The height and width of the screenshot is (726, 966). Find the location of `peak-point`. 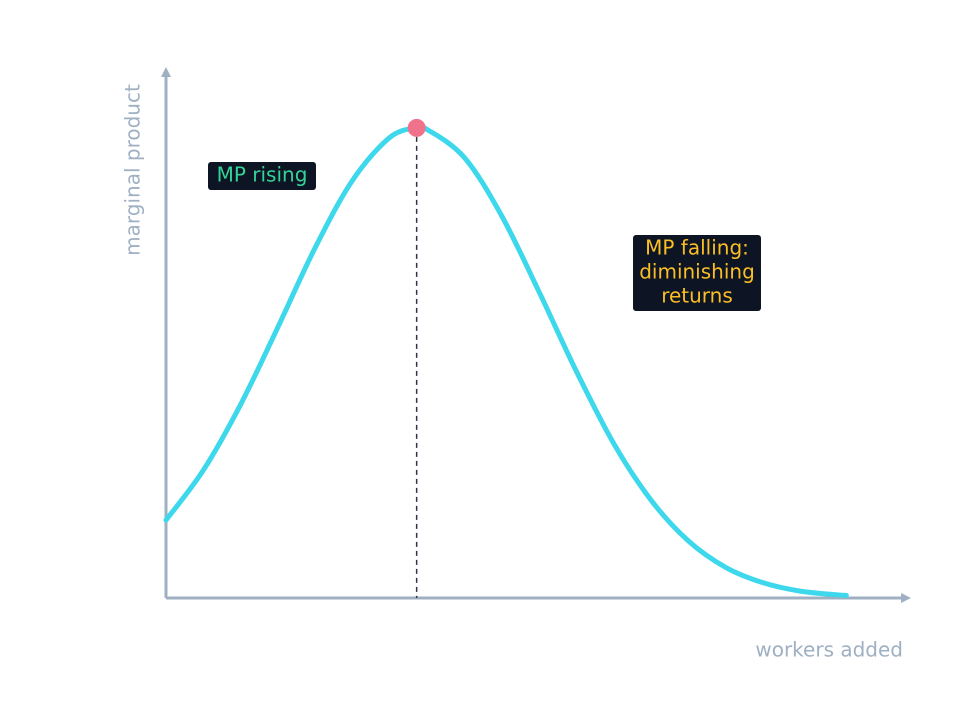

peak-point is located at coordinates (416, 127).